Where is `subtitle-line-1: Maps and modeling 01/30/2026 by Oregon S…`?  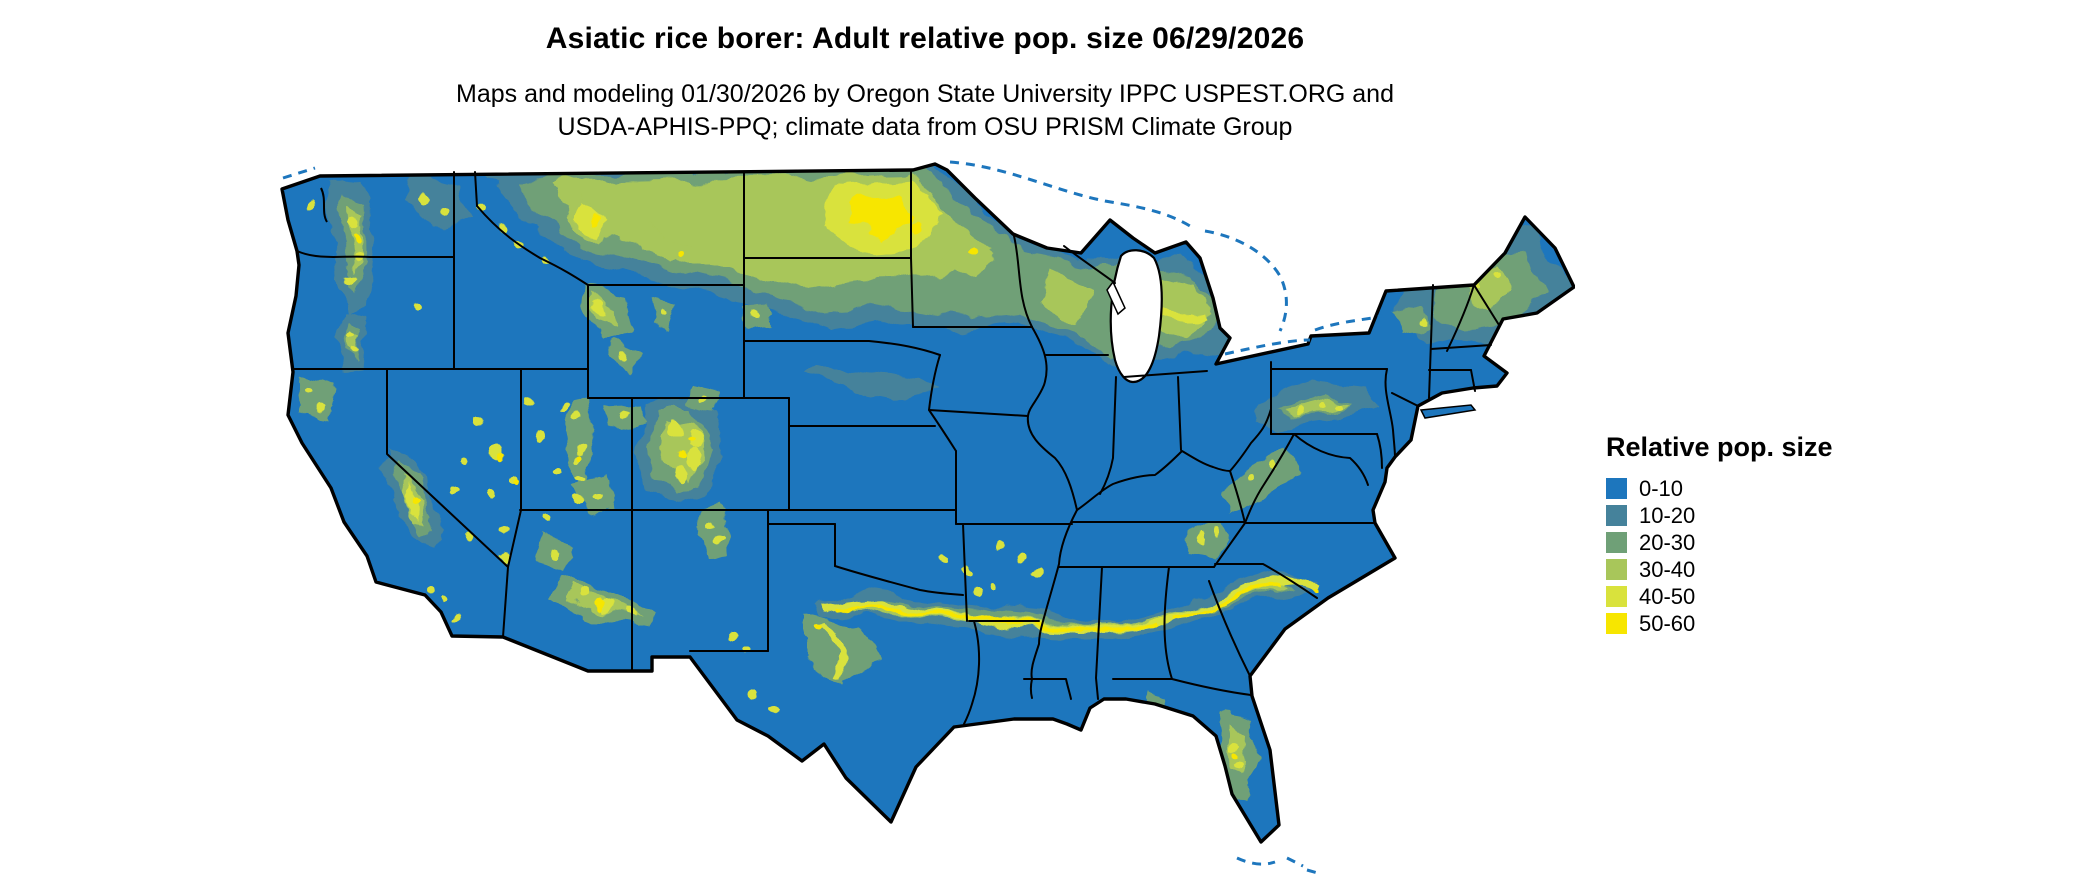 subtitle-line-1: Maps and modeling 01/30/2026 by Oregon S… is located at coordinates (925, 94).